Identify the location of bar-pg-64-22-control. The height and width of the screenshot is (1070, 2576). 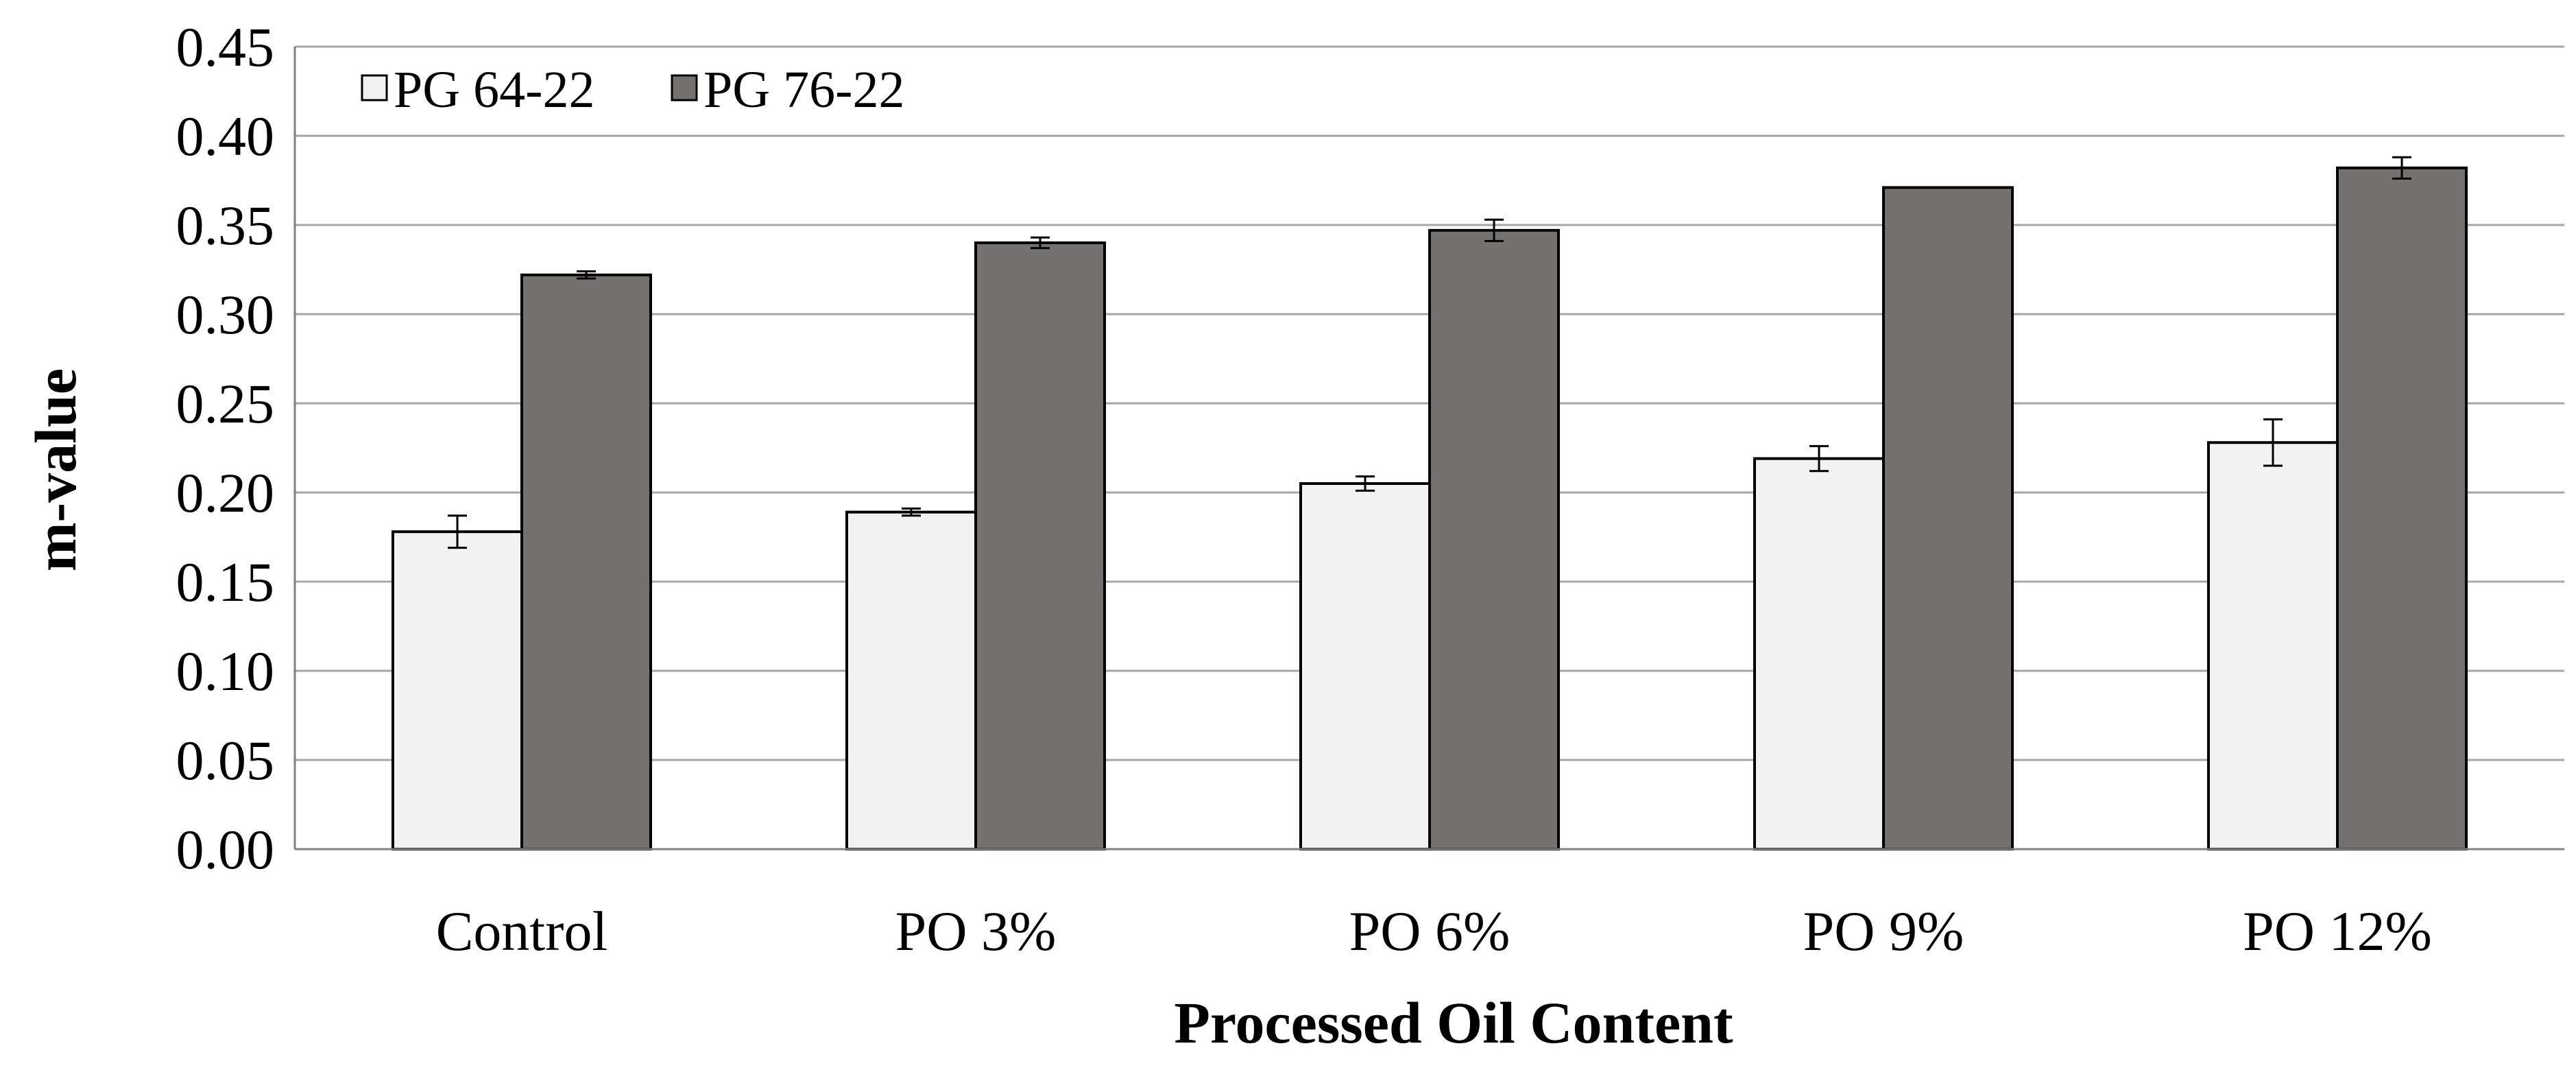
(458, 690).